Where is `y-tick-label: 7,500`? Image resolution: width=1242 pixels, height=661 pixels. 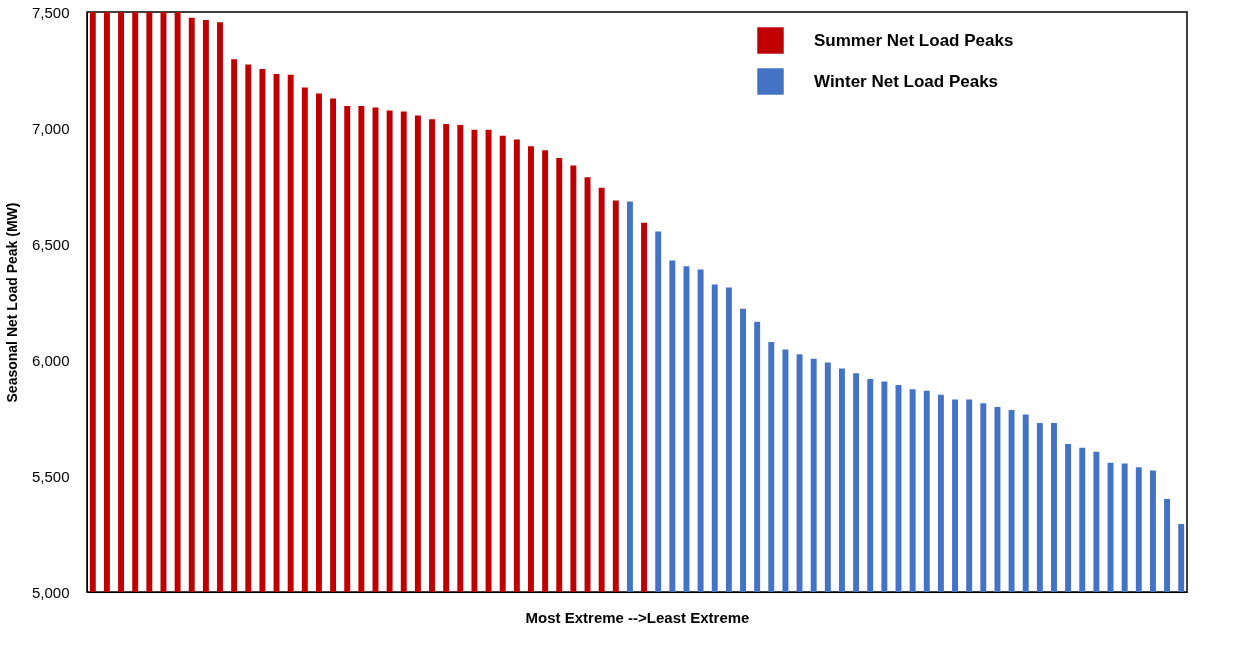
y-tick-label: 7,500 is located at coordinates (50, 12).